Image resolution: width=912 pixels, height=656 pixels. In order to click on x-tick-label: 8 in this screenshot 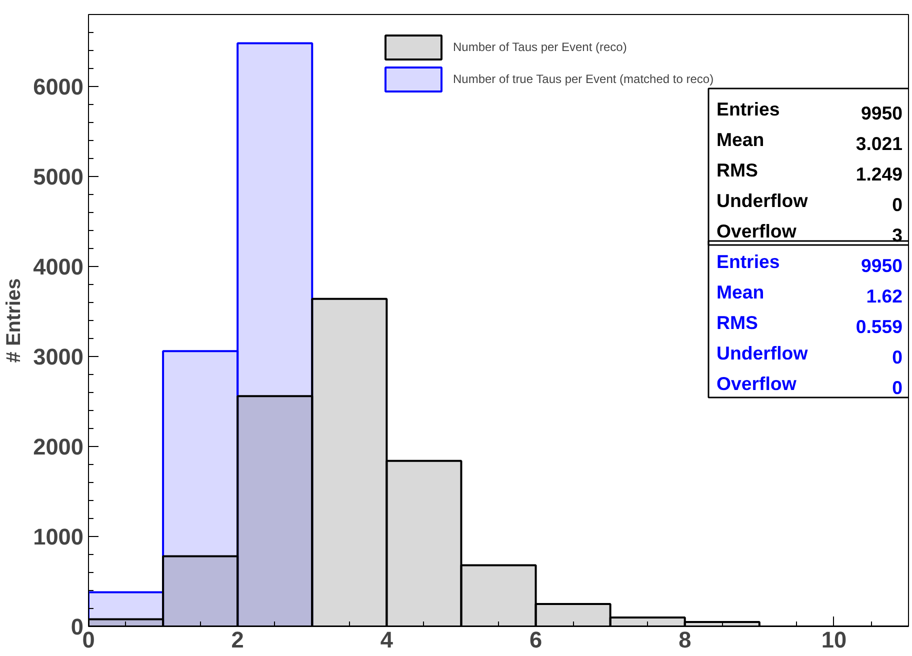, I will do `click(685, 639)`.